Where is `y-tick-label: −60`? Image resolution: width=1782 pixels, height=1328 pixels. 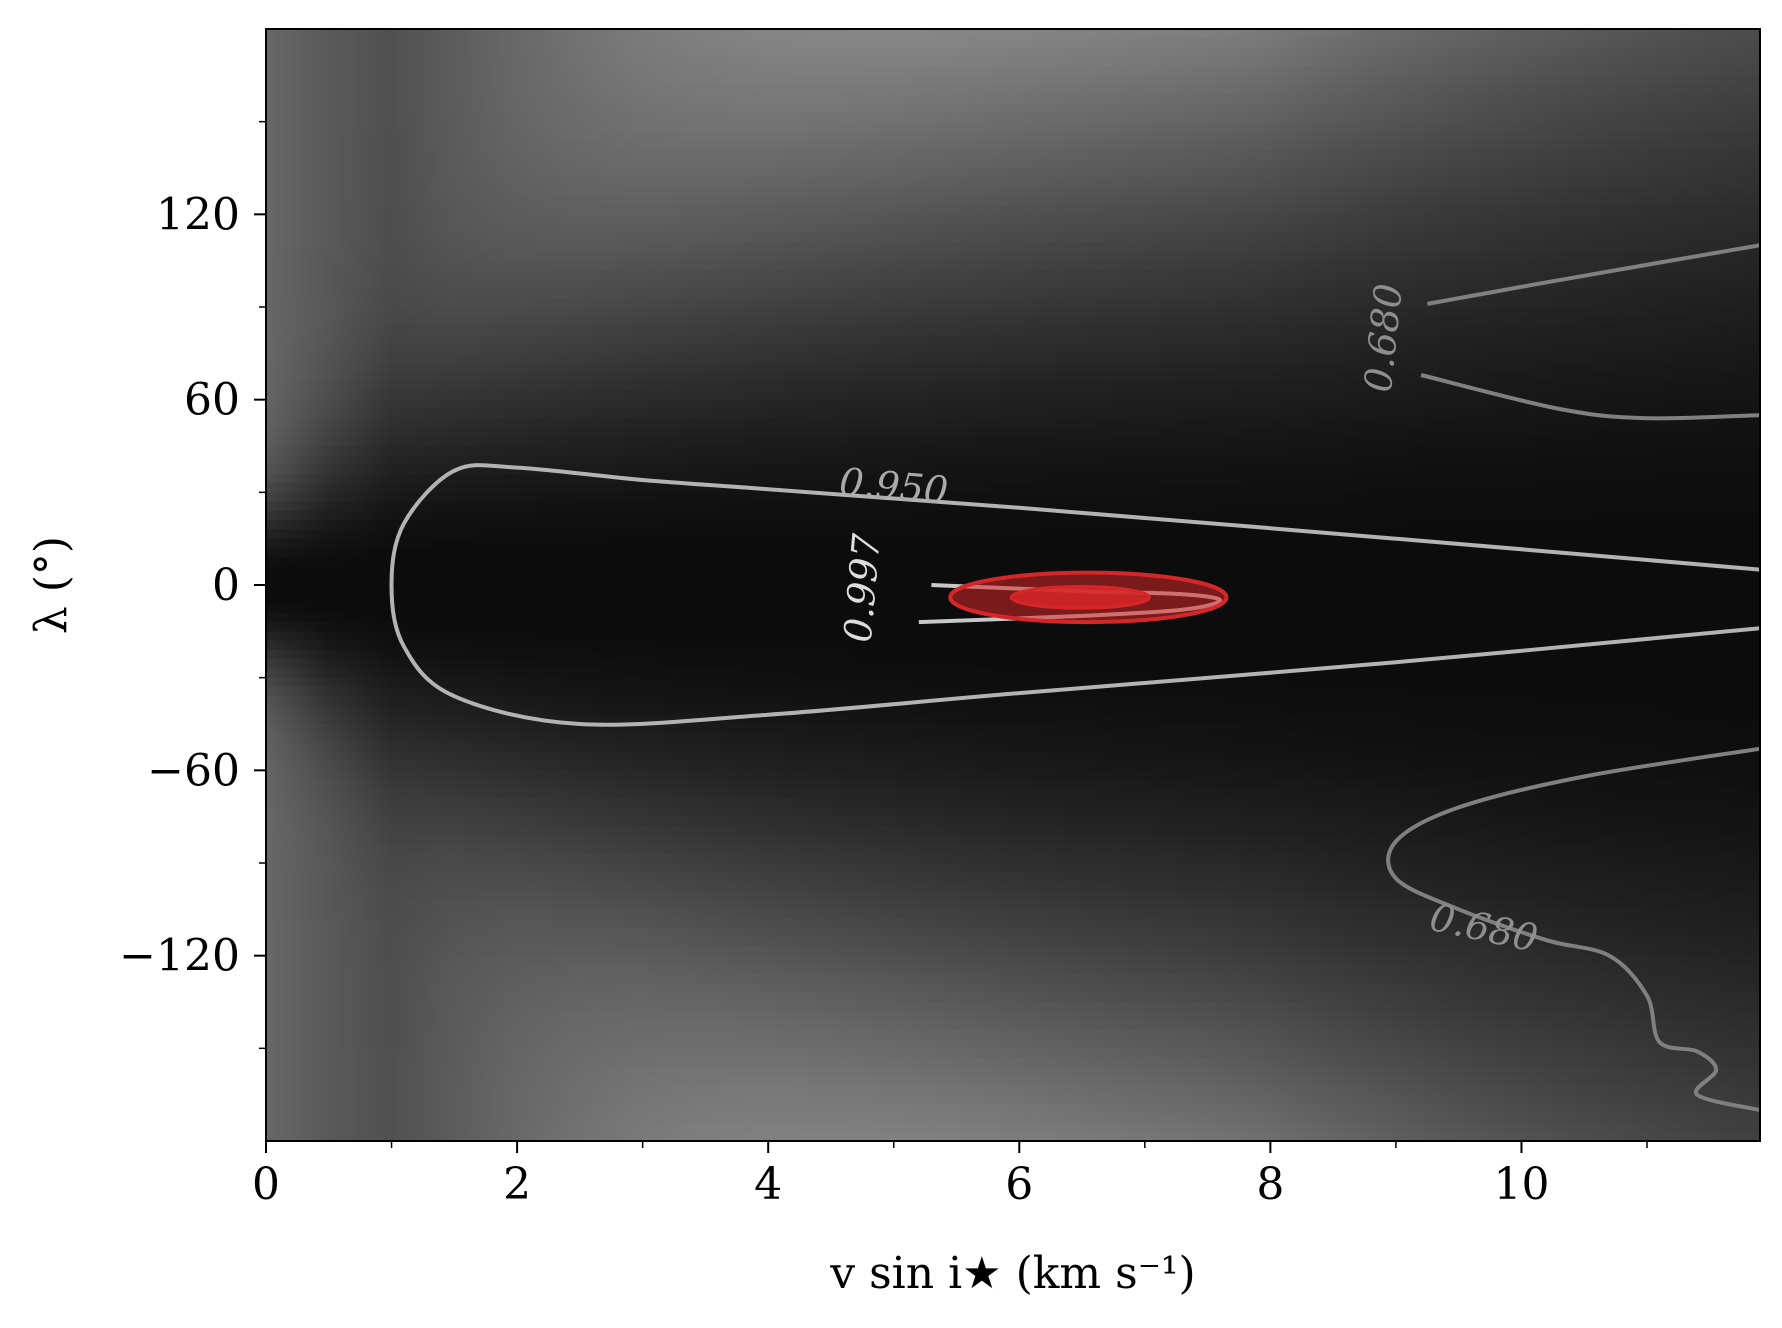
y-tick-label: −60 is located at coordinates (193, 770).